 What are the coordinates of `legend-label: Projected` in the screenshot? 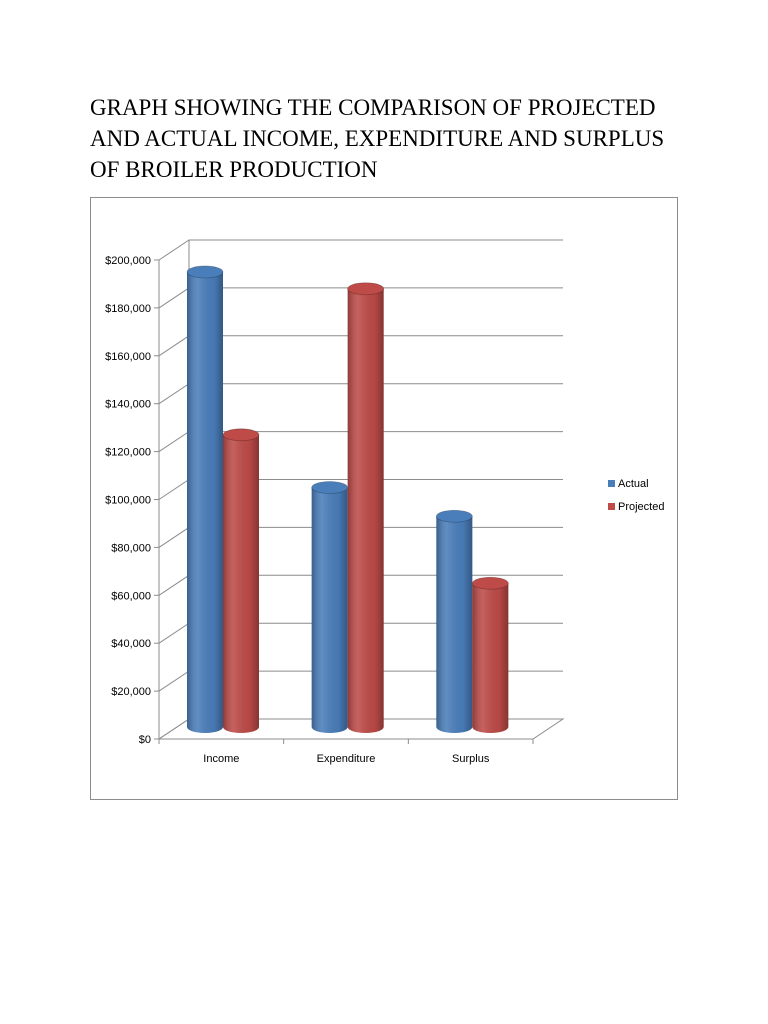 It's located at (641, 507).